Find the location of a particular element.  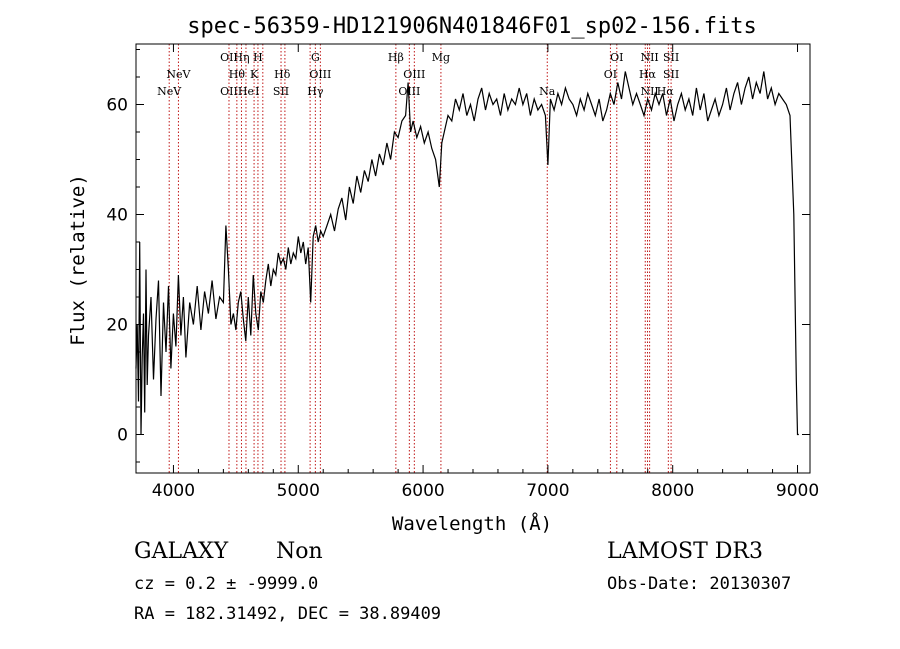

x-tick-label: 5000 is located at coordinates (298, 491).